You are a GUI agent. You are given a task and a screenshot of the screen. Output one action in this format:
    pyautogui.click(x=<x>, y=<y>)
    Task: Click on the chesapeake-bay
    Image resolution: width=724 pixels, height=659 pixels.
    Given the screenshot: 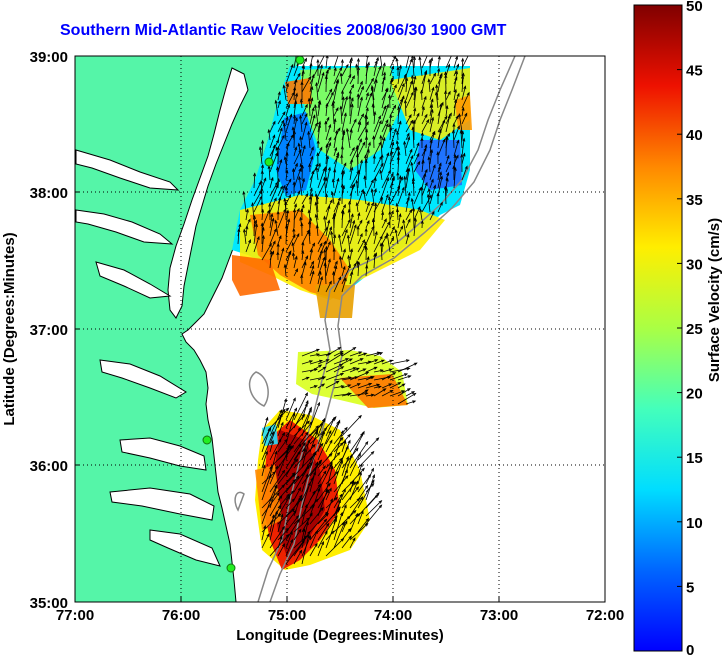 What is the action you would take?
    pyautogui.click(x=208, y=193)
    